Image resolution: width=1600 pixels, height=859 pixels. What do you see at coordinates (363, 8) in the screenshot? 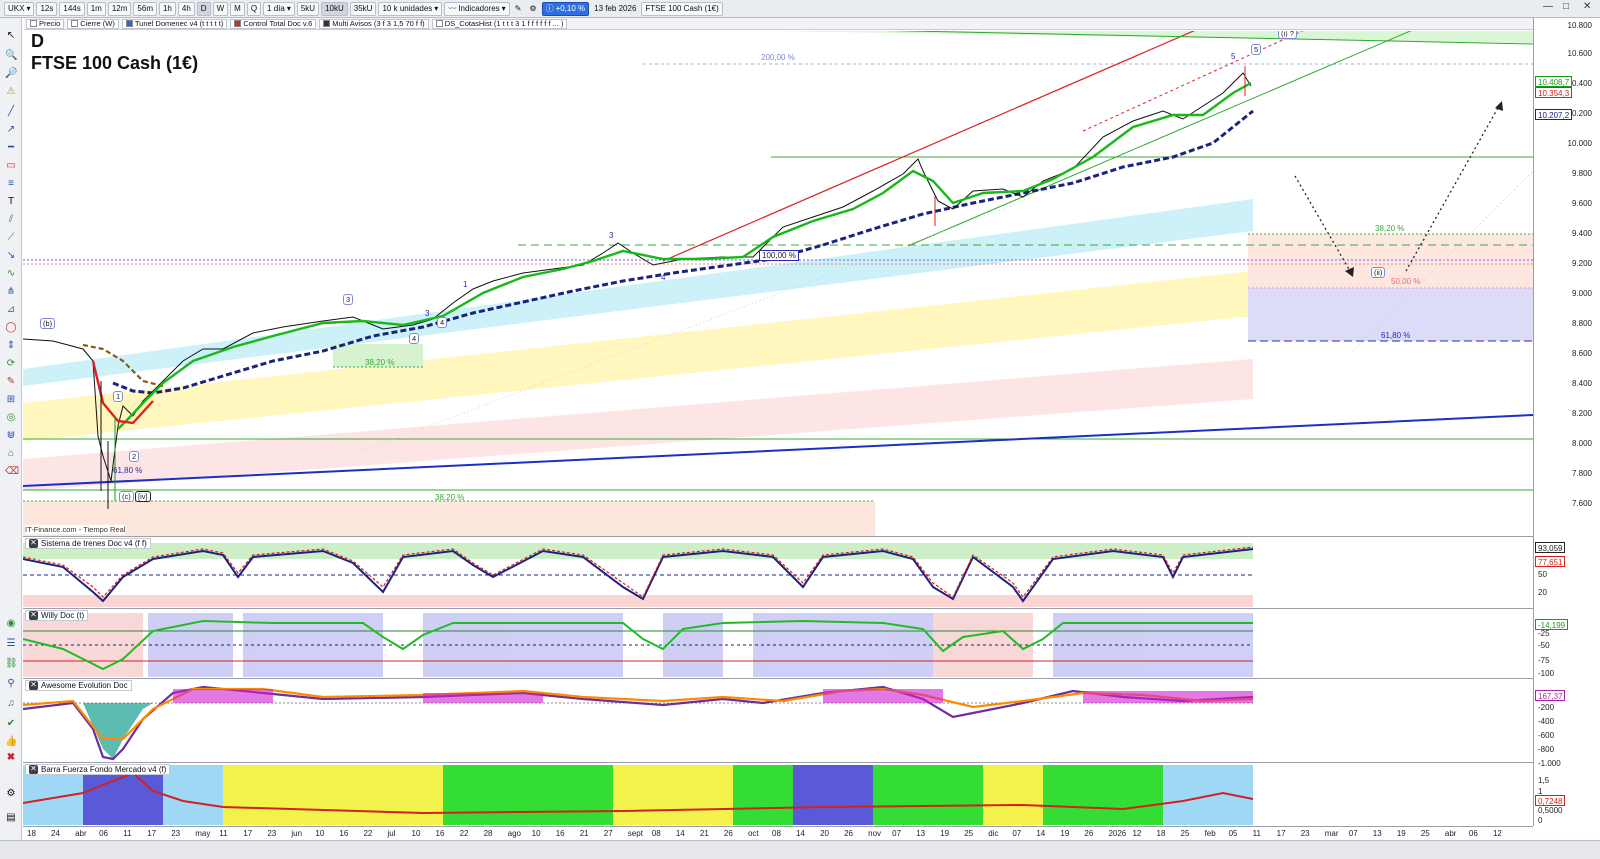
I see `unit-35k: 35kU` at bounding box center [363, 8].